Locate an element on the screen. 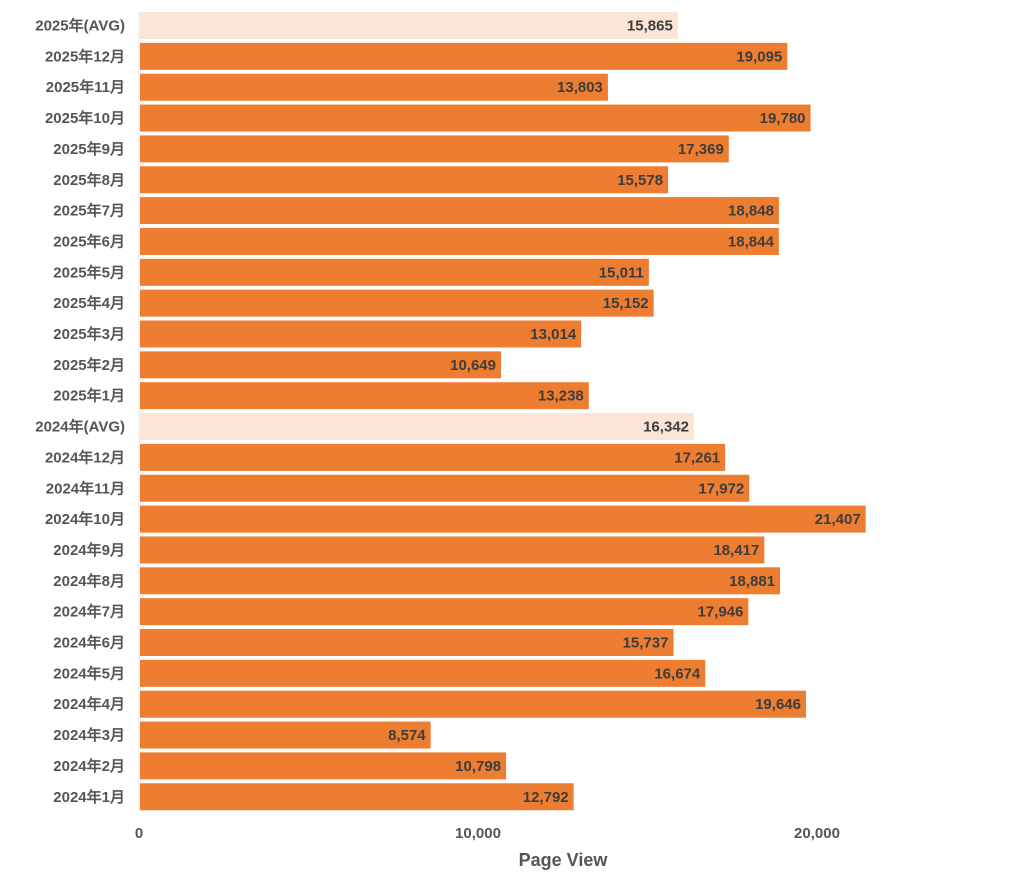 The height and width of the screenshot is (878, 1024). value-label: 18,417 is located at coordinates (736, 550).